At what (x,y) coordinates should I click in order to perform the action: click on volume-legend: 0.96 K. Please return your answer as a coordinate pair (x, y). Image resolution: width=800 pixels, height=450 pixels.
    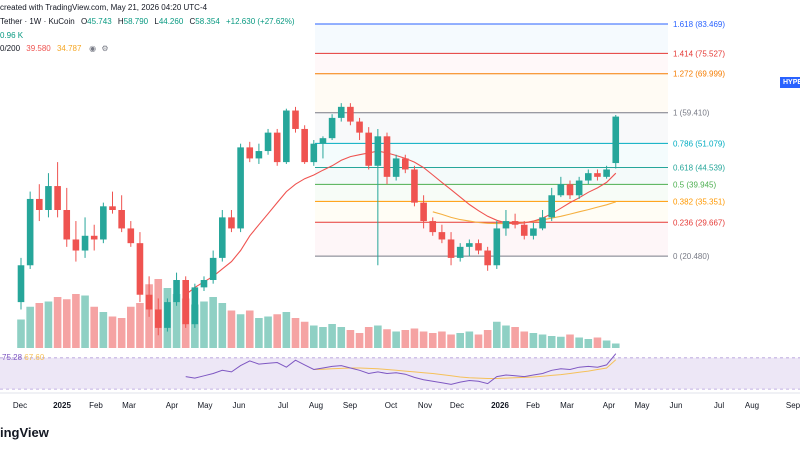
    Looking at the image, I should click on (11, 35).